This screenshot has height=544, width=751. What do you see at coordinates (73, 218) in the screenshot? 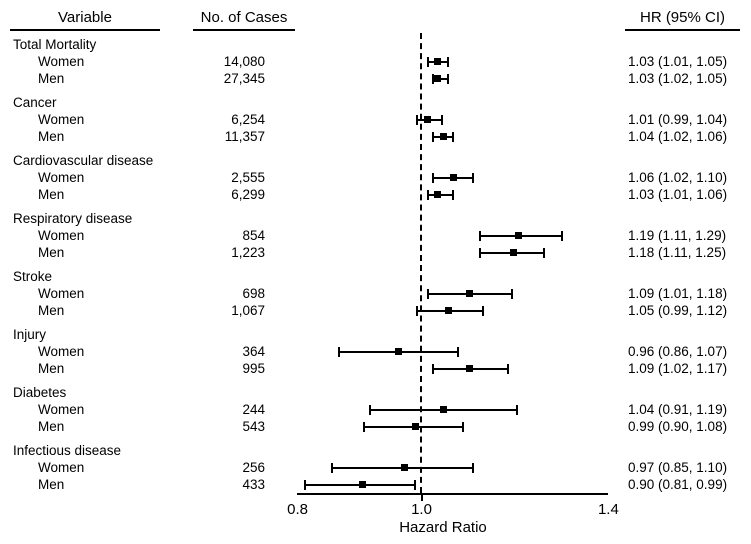
I see `group-label: Respiratory disease` at bounding box center [73, 218].